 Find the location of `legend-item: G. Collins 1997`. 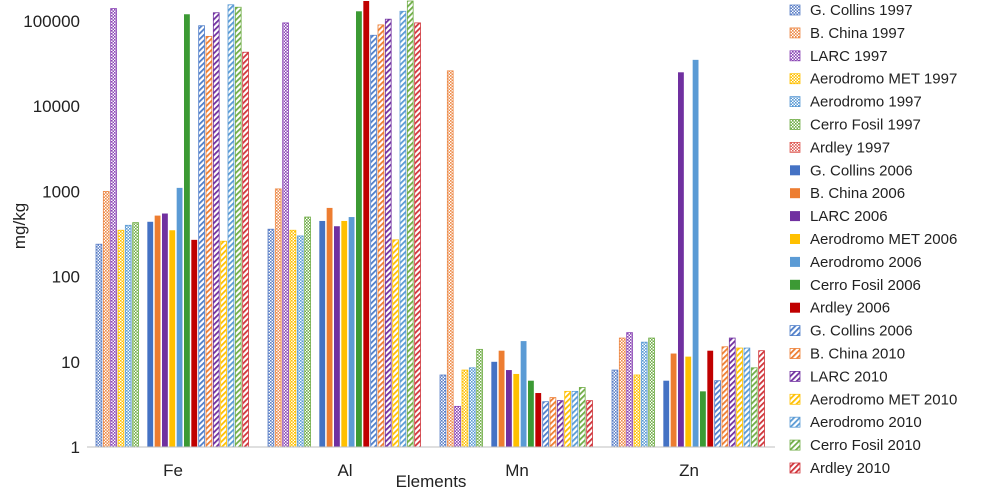

legend-item: G. Collins 1997 is located at coordinates (851, 10).